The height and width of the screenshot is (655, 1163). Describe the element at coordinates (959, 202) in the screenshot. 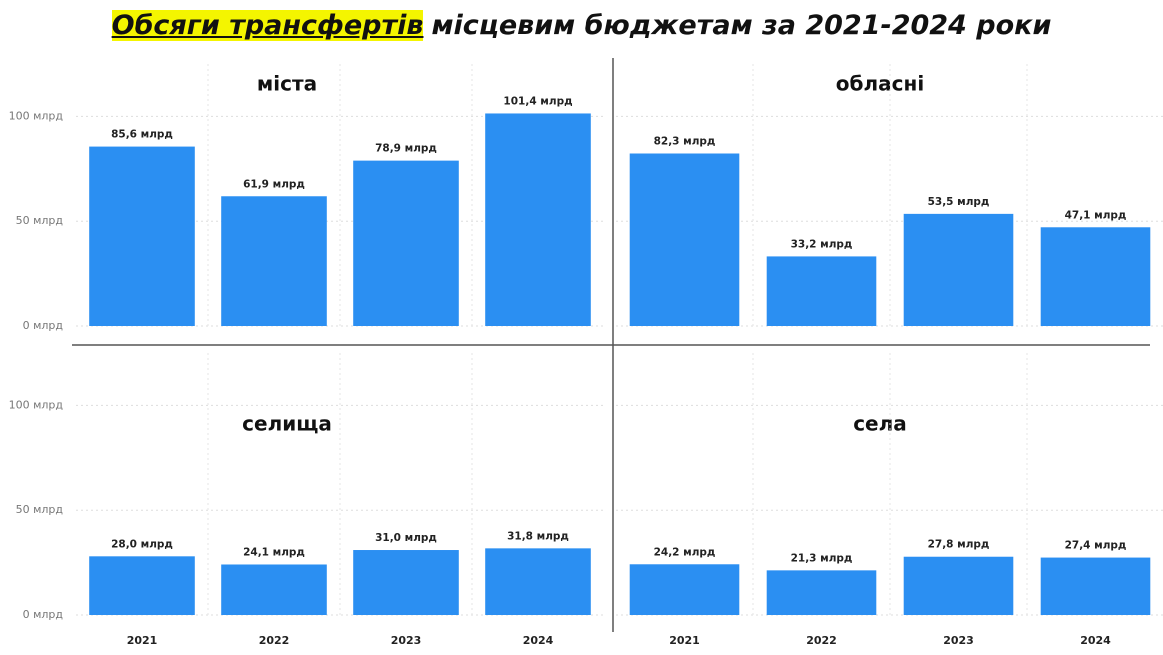

I see `value-label: 53,5 млрд` at that location.